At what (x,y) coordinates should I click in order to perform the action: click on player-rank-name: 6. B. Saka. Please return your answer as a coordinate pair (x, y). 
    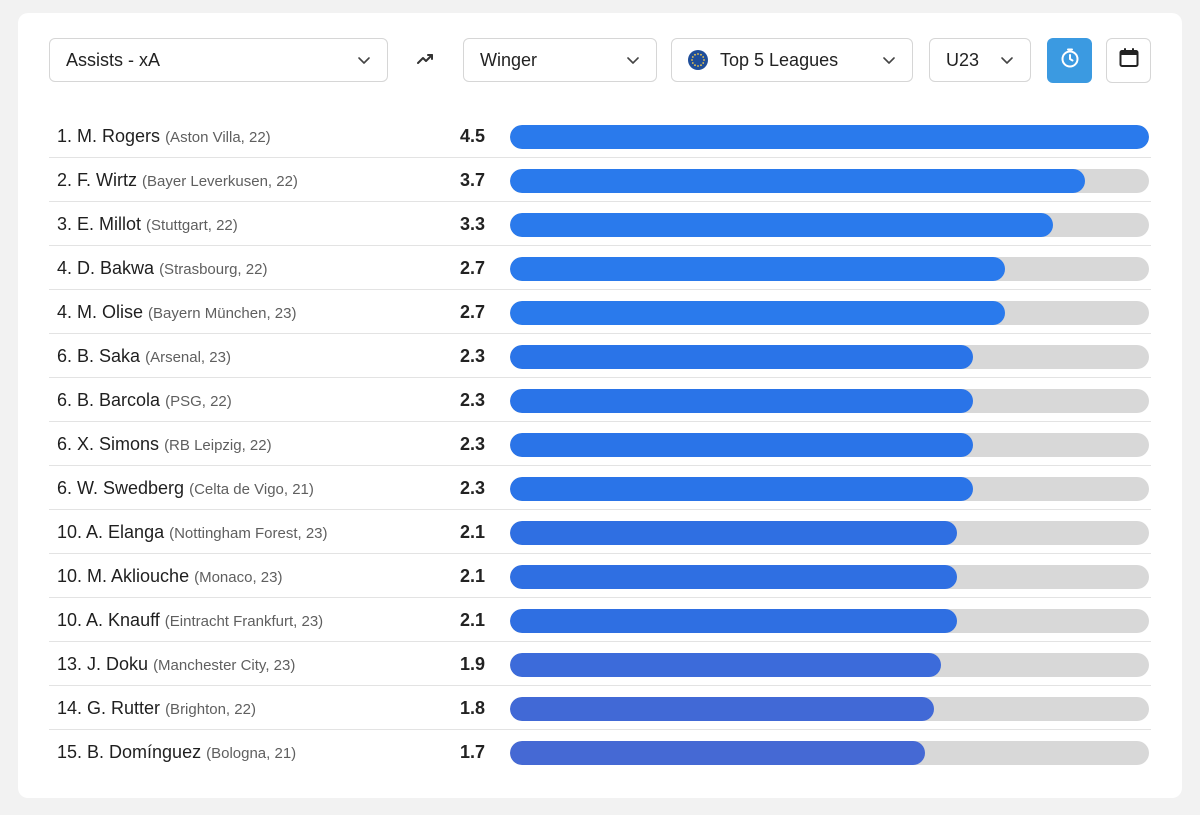
    Looking at the image, I should click on (99, 356).